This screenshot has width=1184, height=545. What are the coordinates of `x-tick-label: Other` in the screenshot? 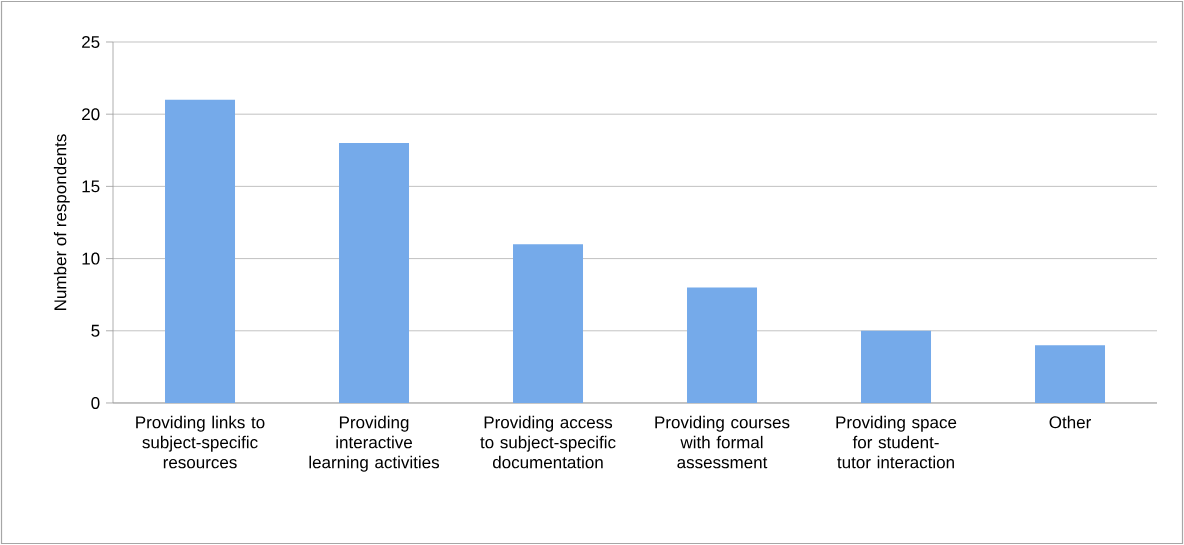 It's located at (1070, 422).